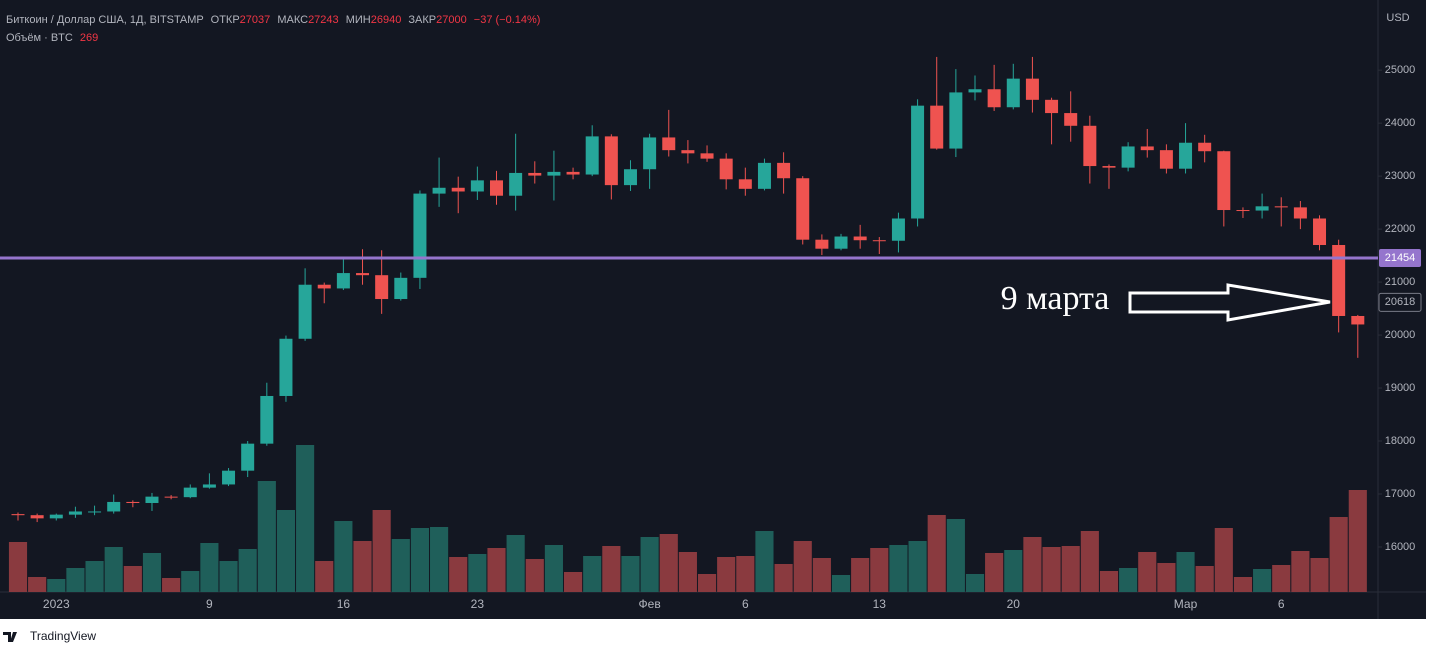 The image size is (1429, 646). I want to click on x-tick-label: 16, so click(344, 604).